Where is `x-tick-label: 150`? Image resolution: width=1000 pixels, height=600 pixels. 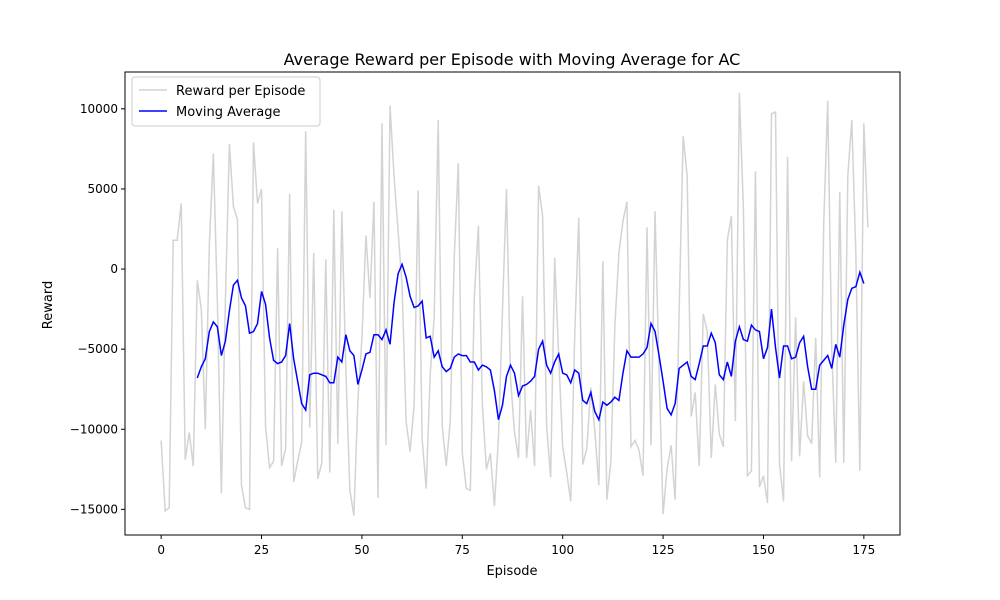
x-tick-label: 150 is located at coordinates (763, 550).